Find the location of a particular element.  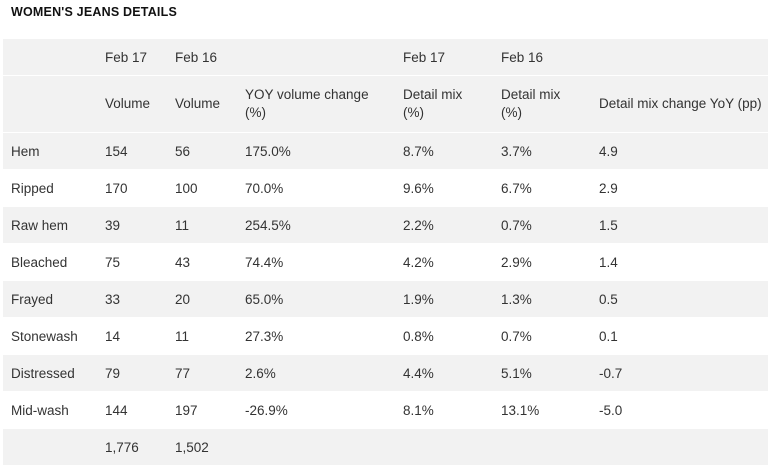

table-cell: 0.8% is located at coordinates (444, 336).